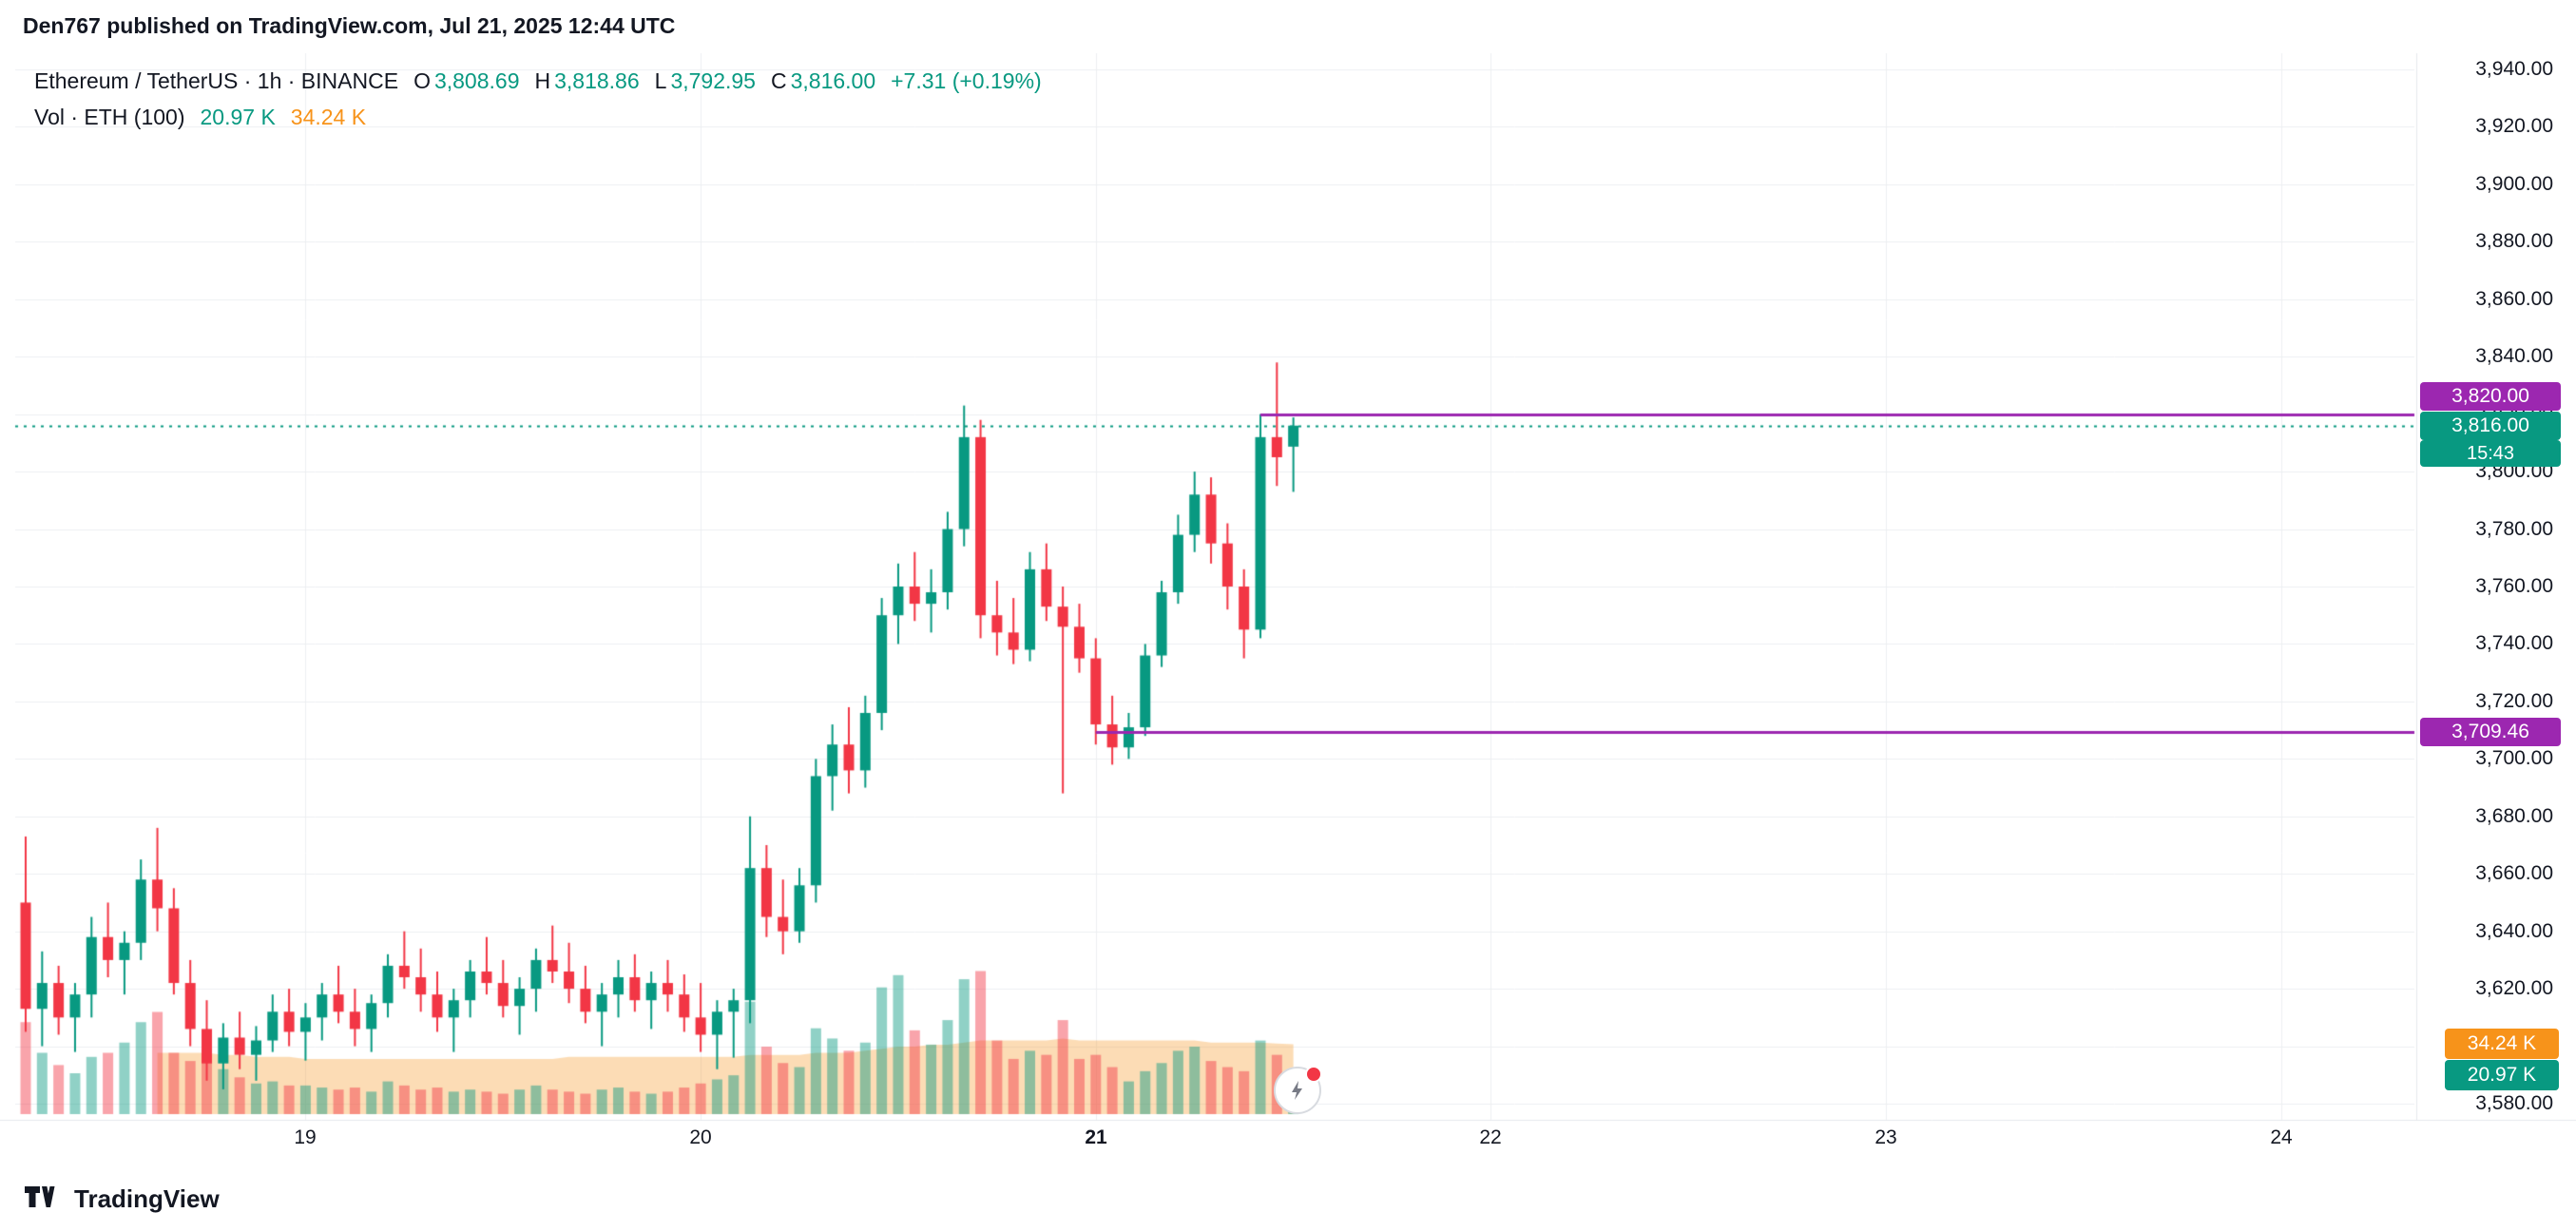  I want to click on level-price-badge-upper: 3,820.00, so click(2491, 396).